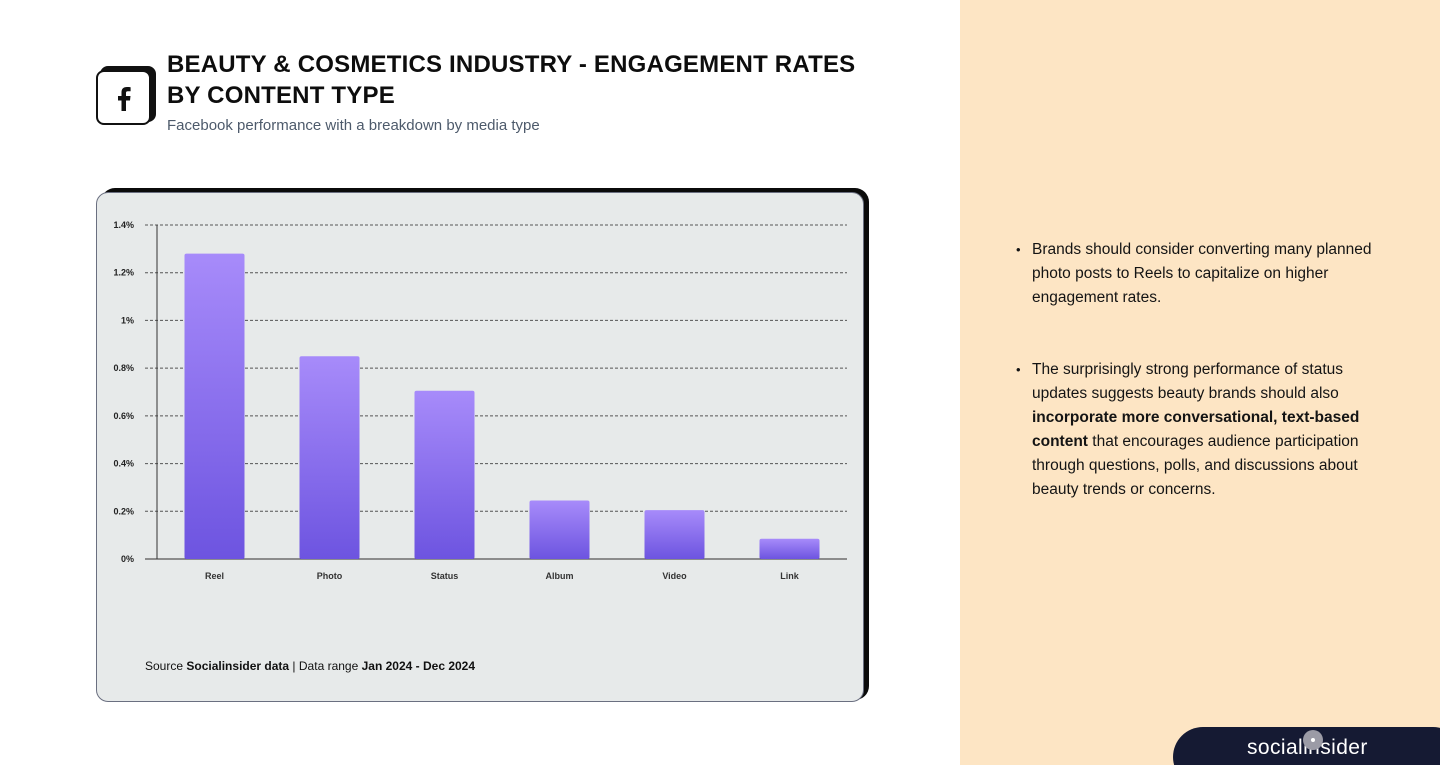  I want to click on date-range: Jan 2024 - Dec 2024, so click(418, 666).